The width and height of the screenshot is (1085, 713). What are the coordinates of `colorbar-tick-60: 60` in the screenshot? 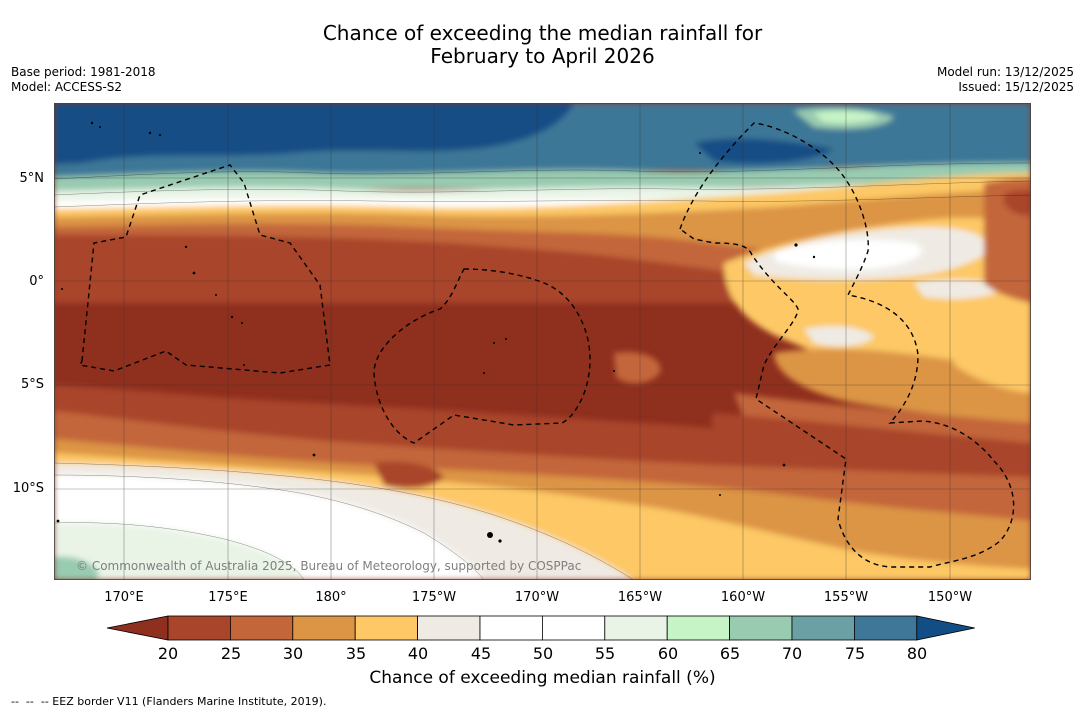 It's located at (668, 653).